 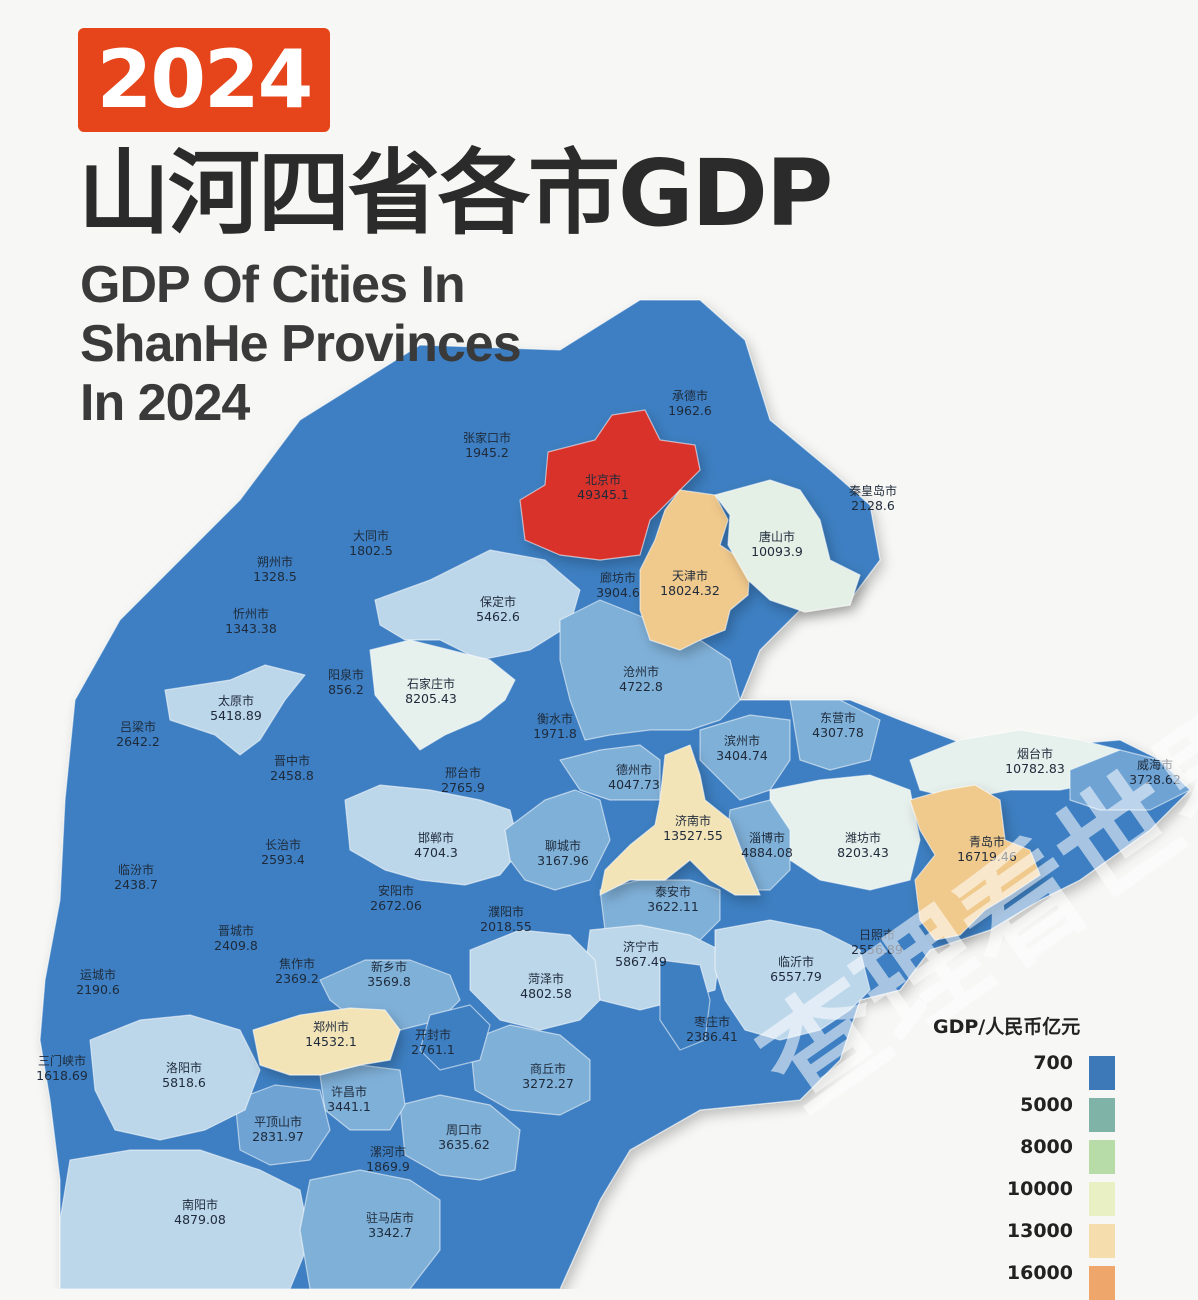 What do you see at coordinates (62, 1060) in the screenshot?
I see `city-name-label: 三门峡市` at bounding box center [62, 1060].